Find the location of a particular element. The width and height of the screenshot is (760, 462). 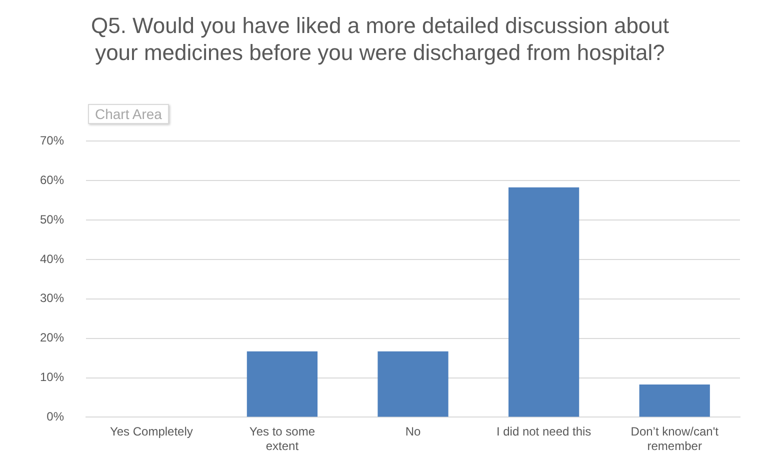

x-tick-label: I did not need this is located at coordinates (544, 431).